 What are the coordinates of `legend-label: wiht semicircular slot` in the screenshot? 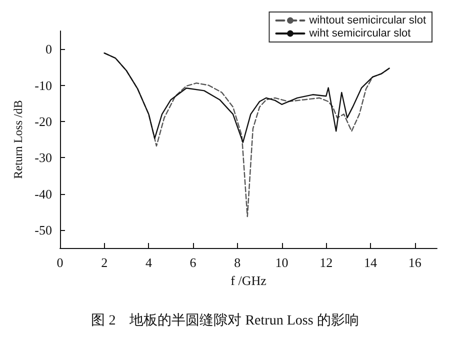 It's located at (359, 34).